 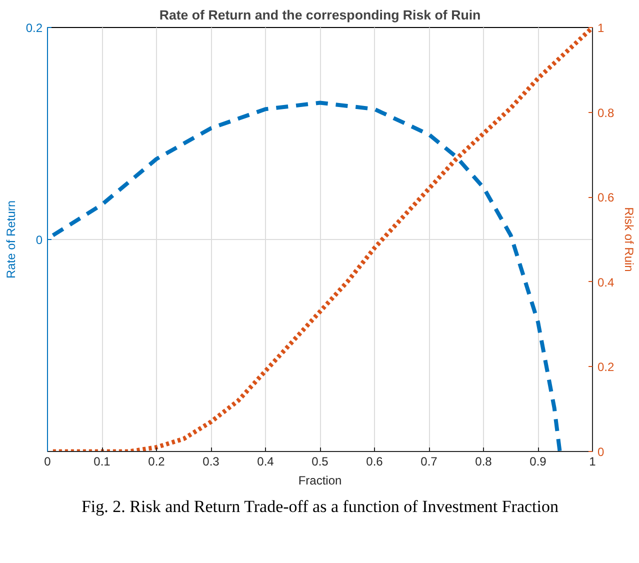 I want to click on x-tick-label: 0.5, so click(x=320, y=461).